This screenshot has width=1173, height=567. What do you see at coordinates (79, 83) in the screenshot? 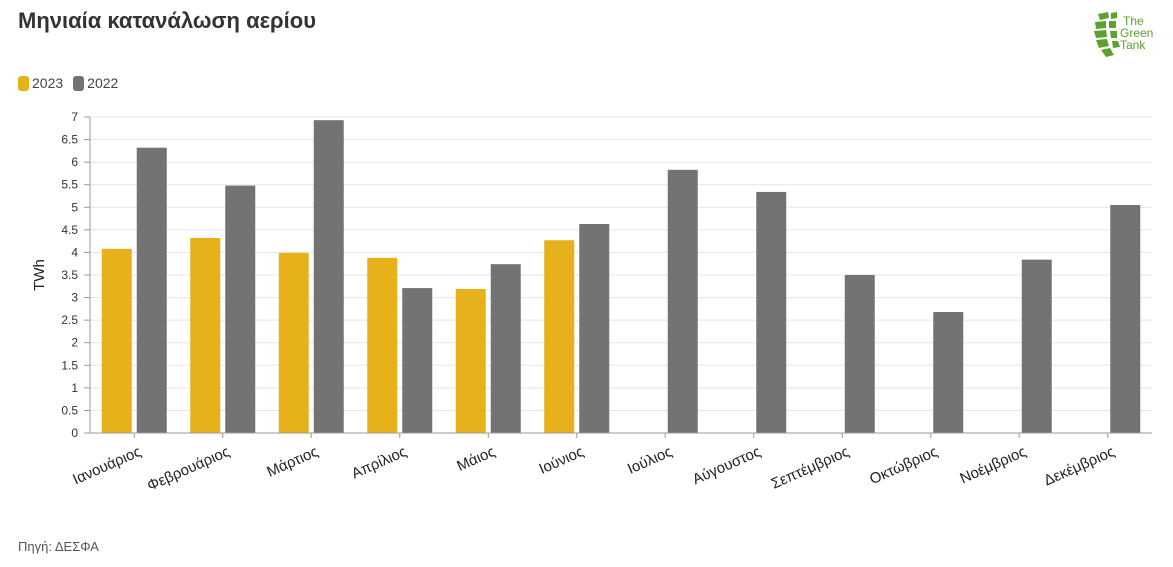
I see `legend-swatch-2022` at bounding box center [79, 83].